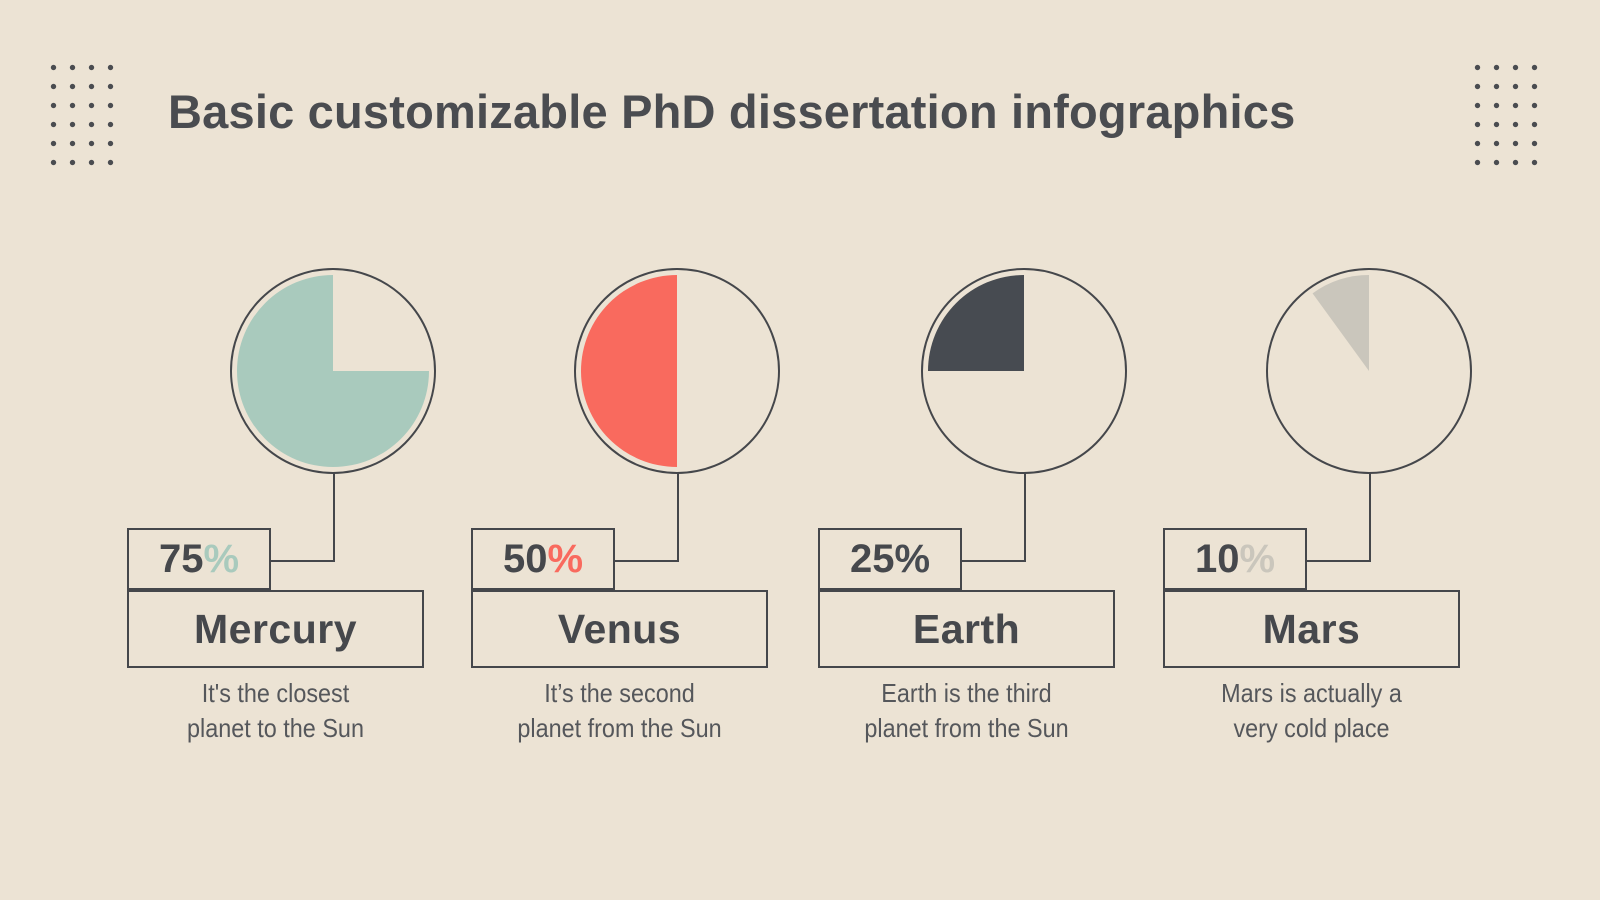  I want to click on percentage-value: 25, so click(872, 558).